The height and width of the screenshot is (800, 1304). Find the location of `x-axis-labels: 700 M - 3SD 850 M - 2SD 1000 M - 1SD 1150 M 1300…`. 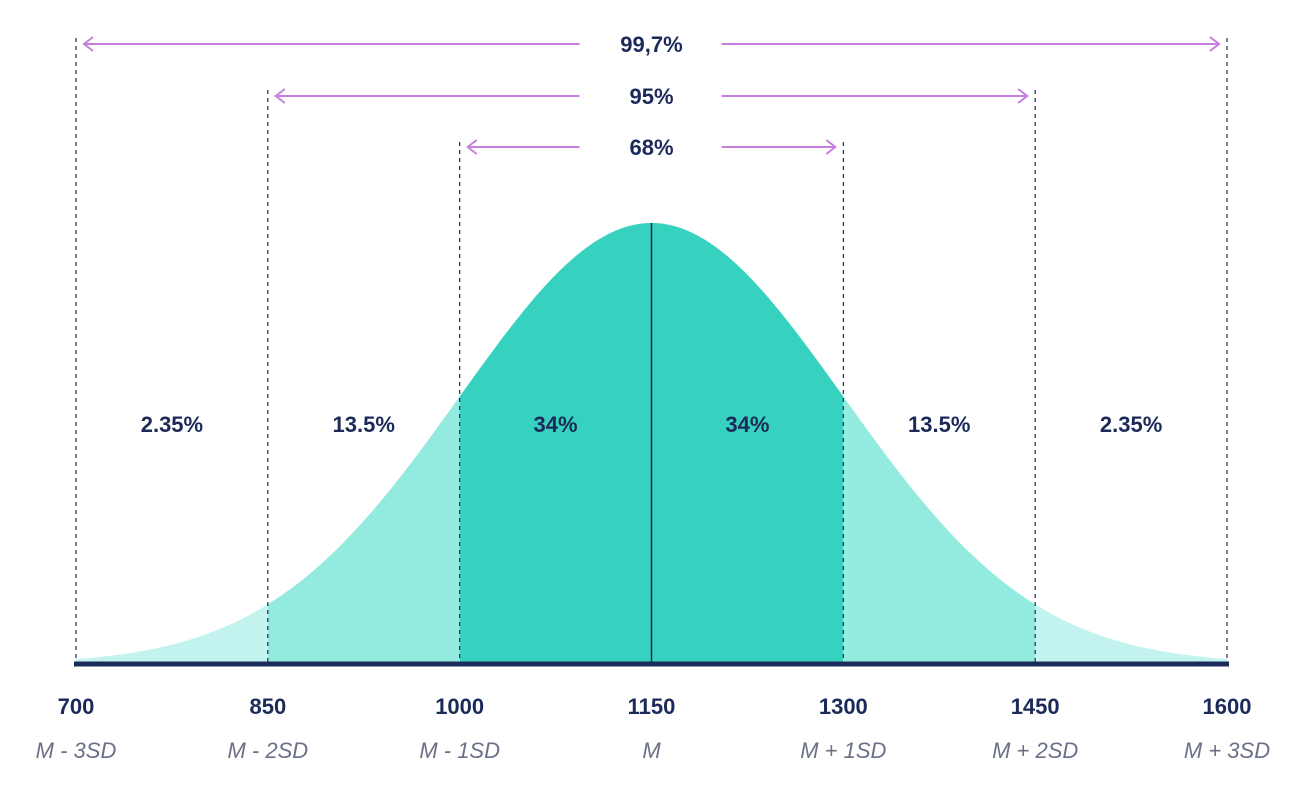

x-axis-labels: 700 M - 3SD 850 M - 2SD 1000 M - 1SD 1150 M 1300… is located at coordinates (653, 728).